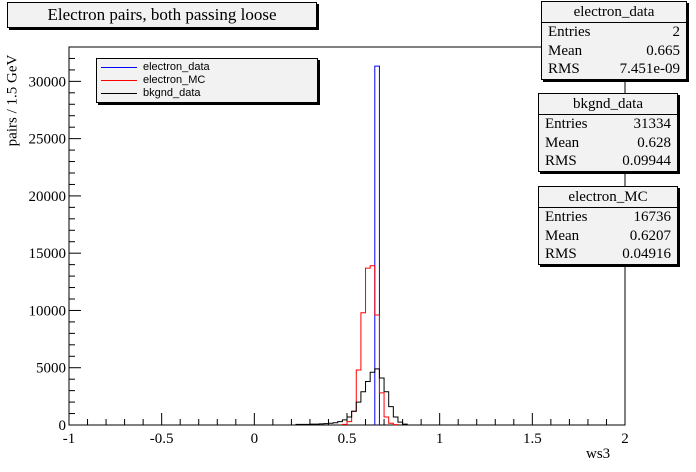  What do you see at coordinates (51, 369) in the screenshot?
I see `y-tick-label: 5000` at bounding box center [51, 369].